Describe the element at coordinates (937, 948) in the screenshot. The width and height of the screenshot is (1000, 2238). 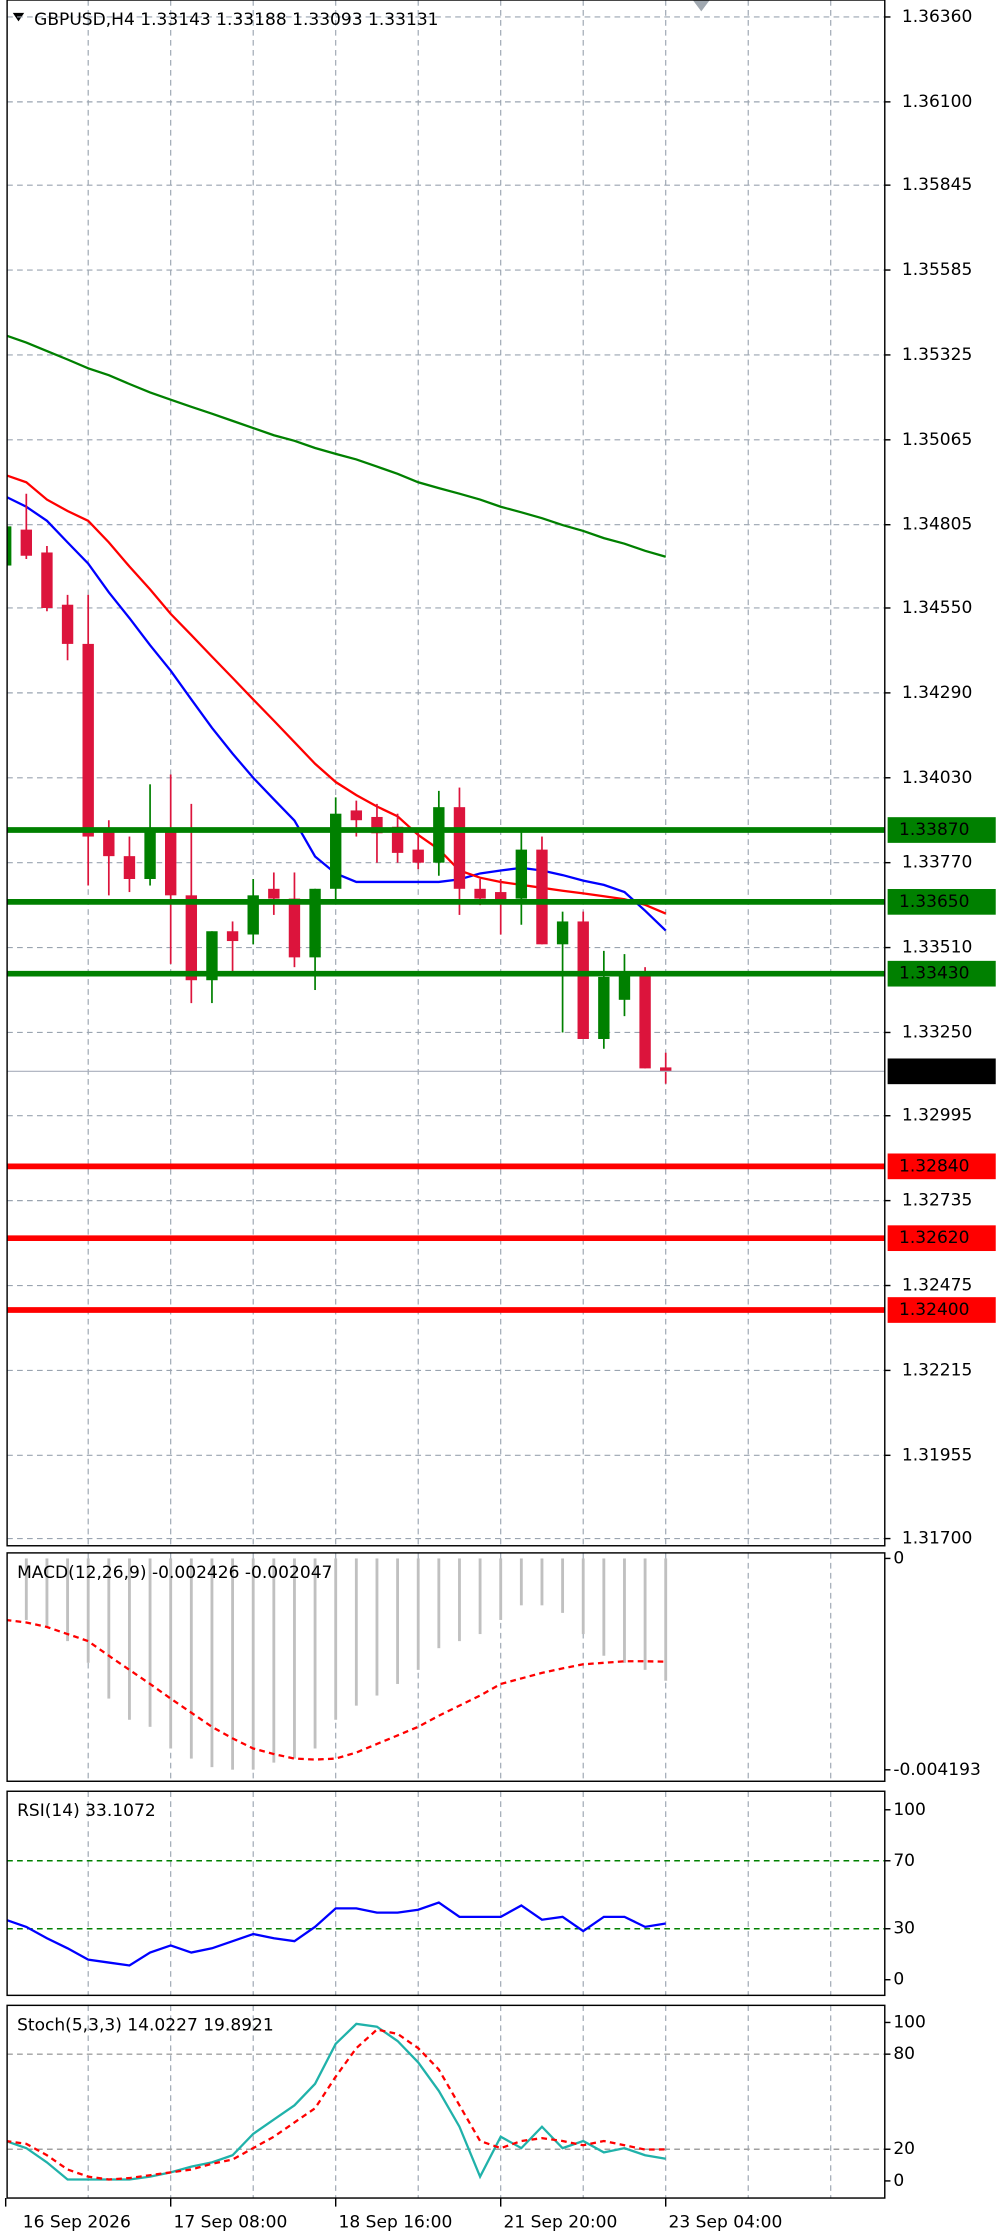
I see `y-tick-label: 1.33510` at that location.